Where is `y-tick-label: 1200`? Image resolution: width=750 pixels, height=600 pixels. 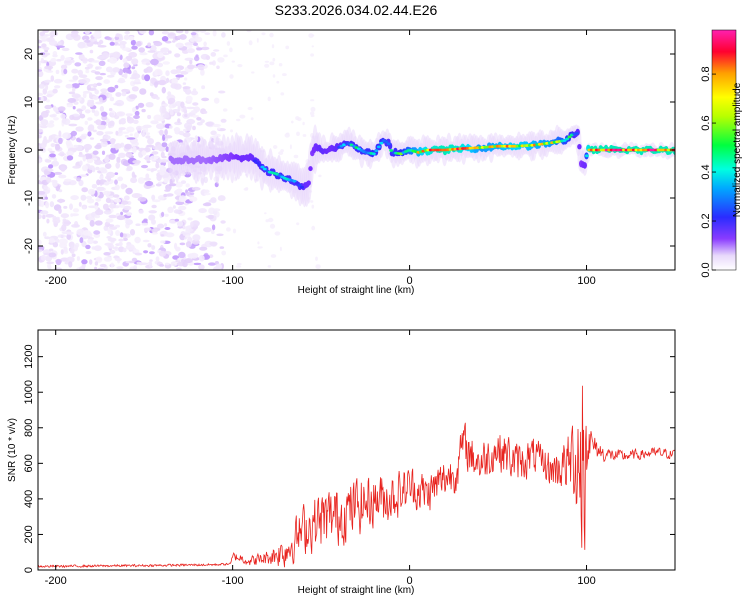 y-tick-label: 1200 is located at coordinates (29, 356).